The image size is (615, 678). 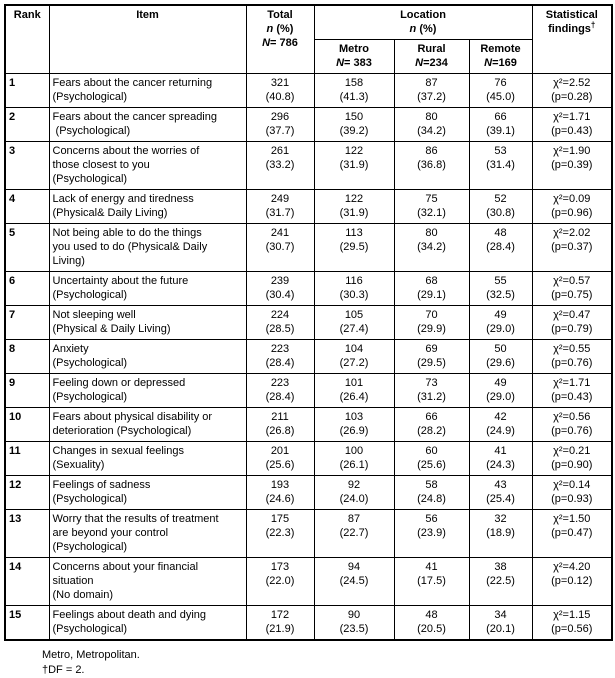 I want to click on total-cell: 172 (21.9), so click(x=280, y=623).